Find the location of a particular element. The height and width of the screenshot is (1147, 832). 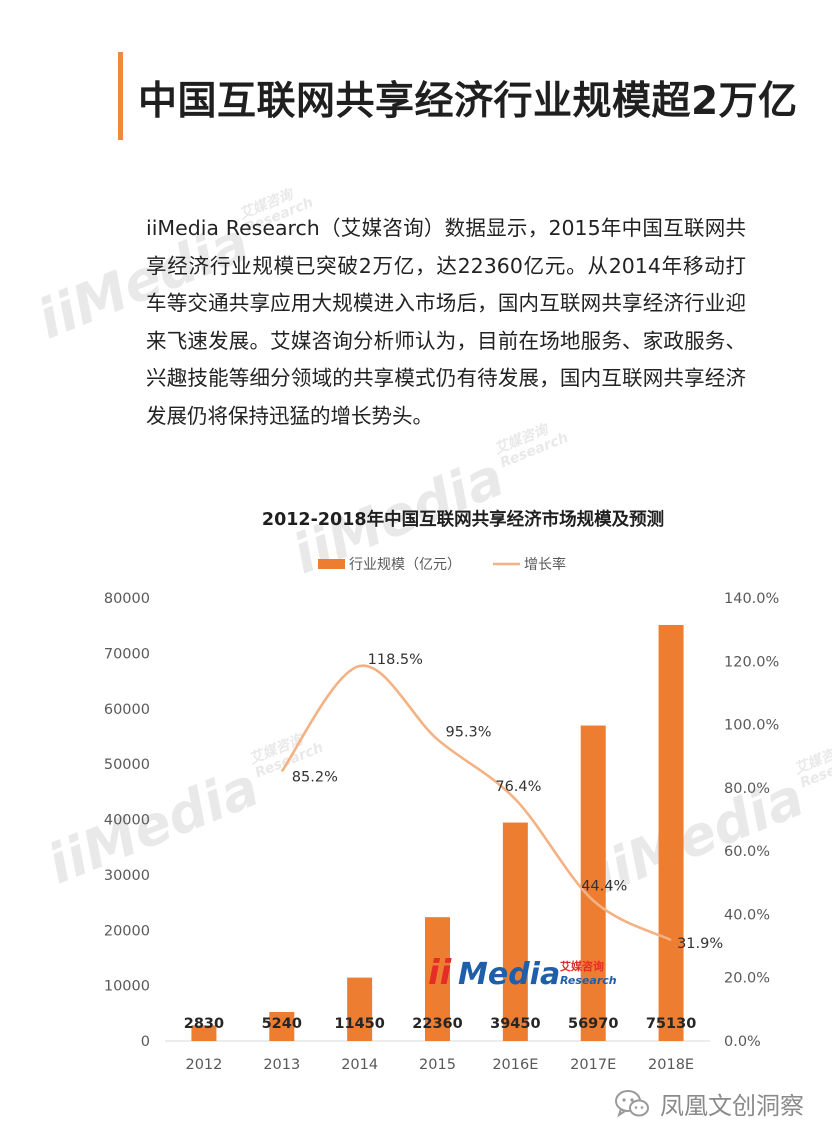

page-title: 中国互联网共享经济行业规模超2万亿 is located at coordinates (468, 101).